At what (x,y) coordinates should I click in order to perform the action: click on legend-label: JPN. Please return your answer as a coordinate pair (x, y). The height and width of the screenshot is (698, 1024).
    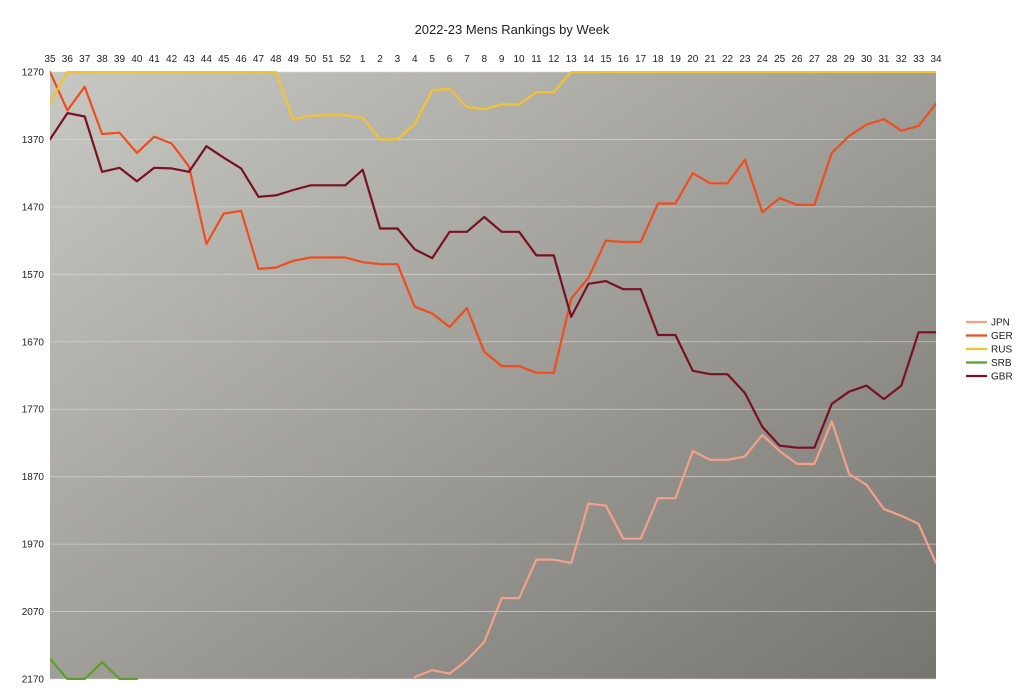
    Looking at the image, I should click on (1000, 323).